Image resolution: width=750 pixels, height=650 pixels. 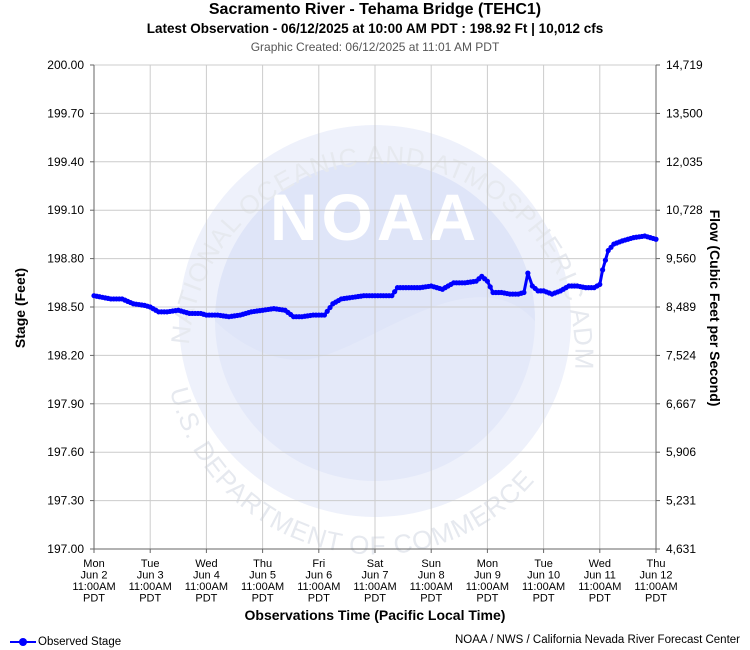 What do you see at coordinates (655, 581) in the screenshot?
I see `x-tick-label: Thu Jun 12 11:00AM PDT` at bounding box center [655, 581].